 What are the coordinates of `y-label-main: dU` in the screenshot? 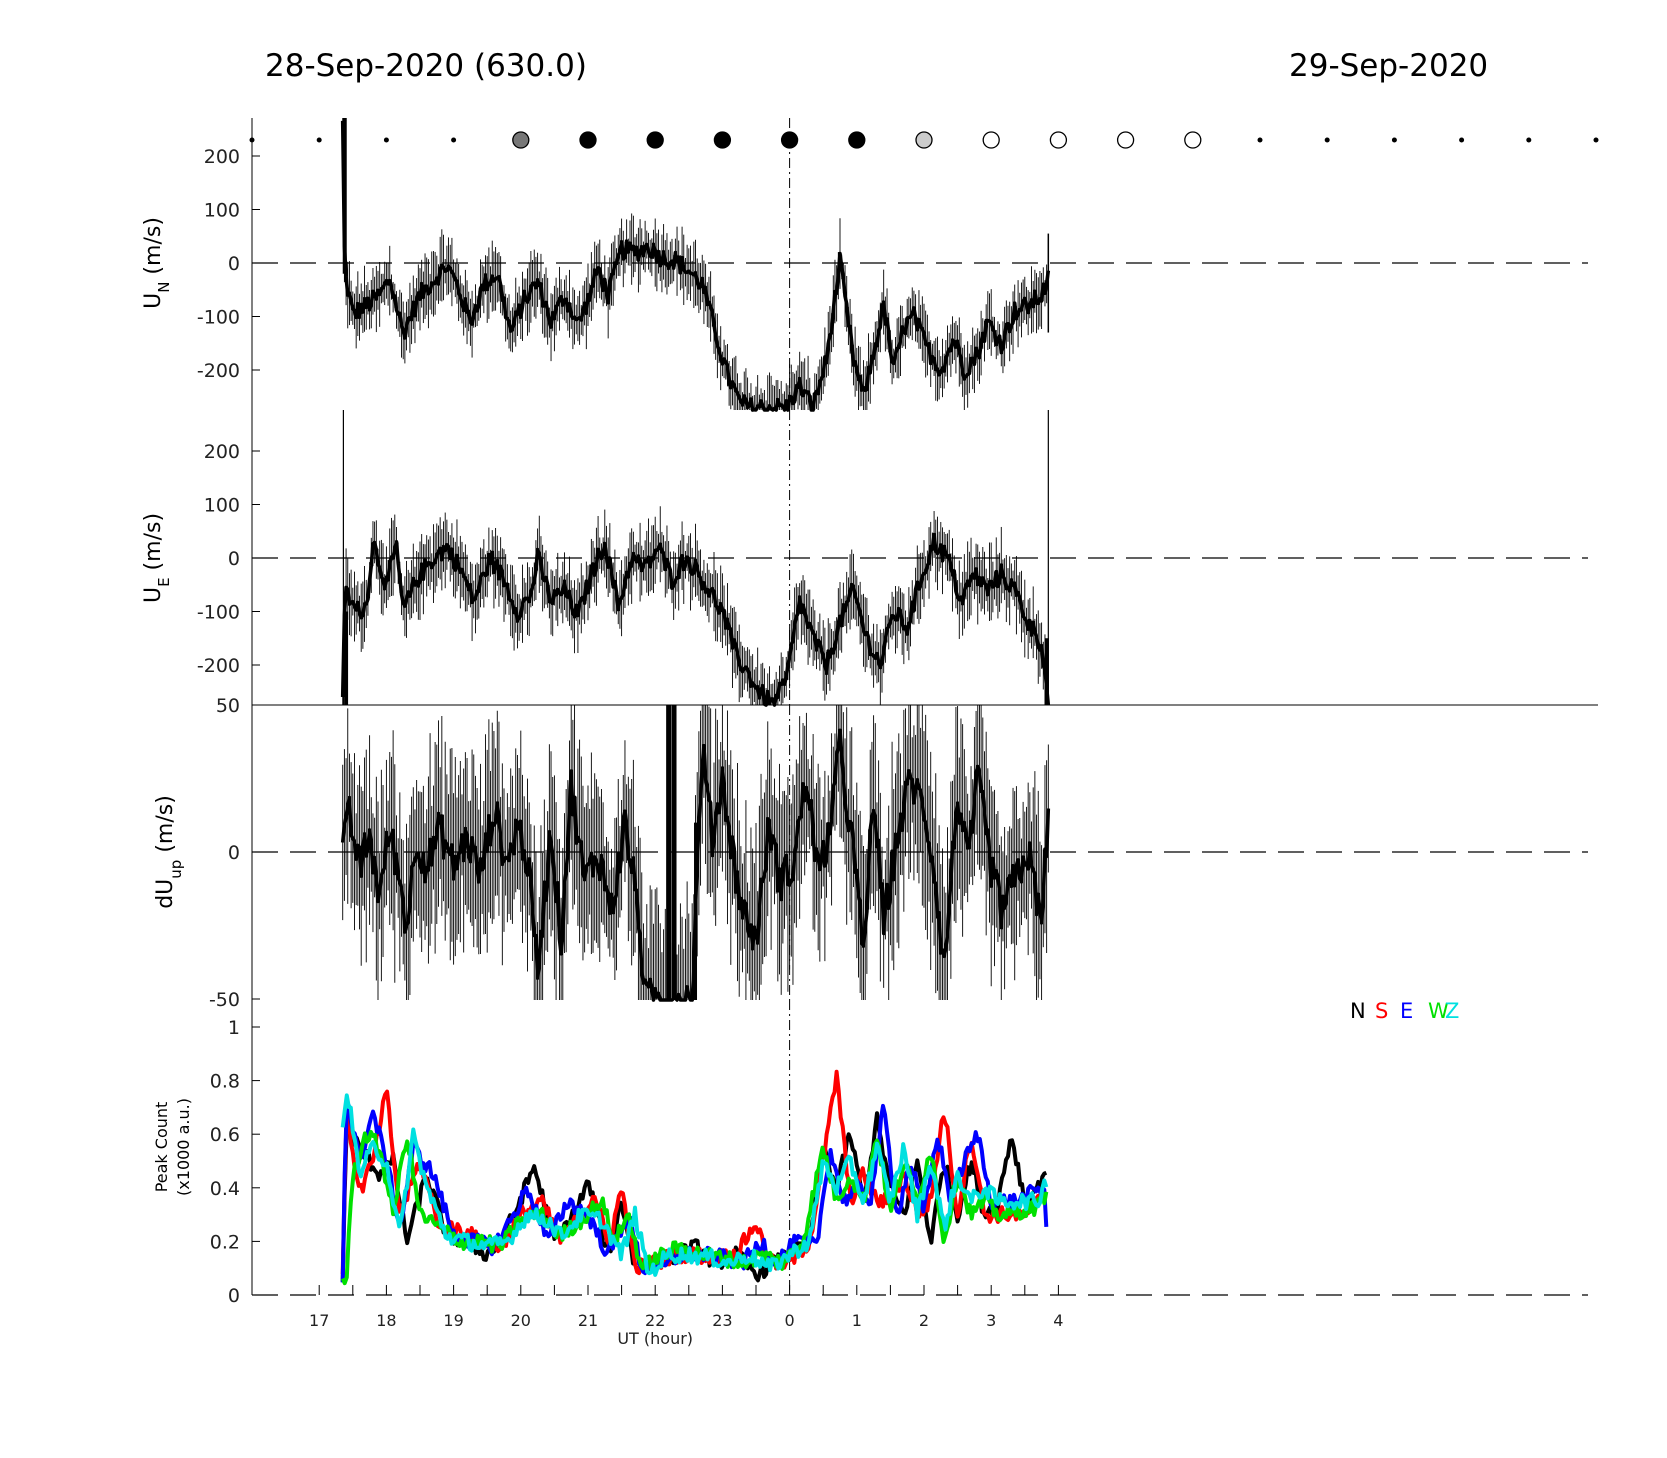 It's located at (165, 894).